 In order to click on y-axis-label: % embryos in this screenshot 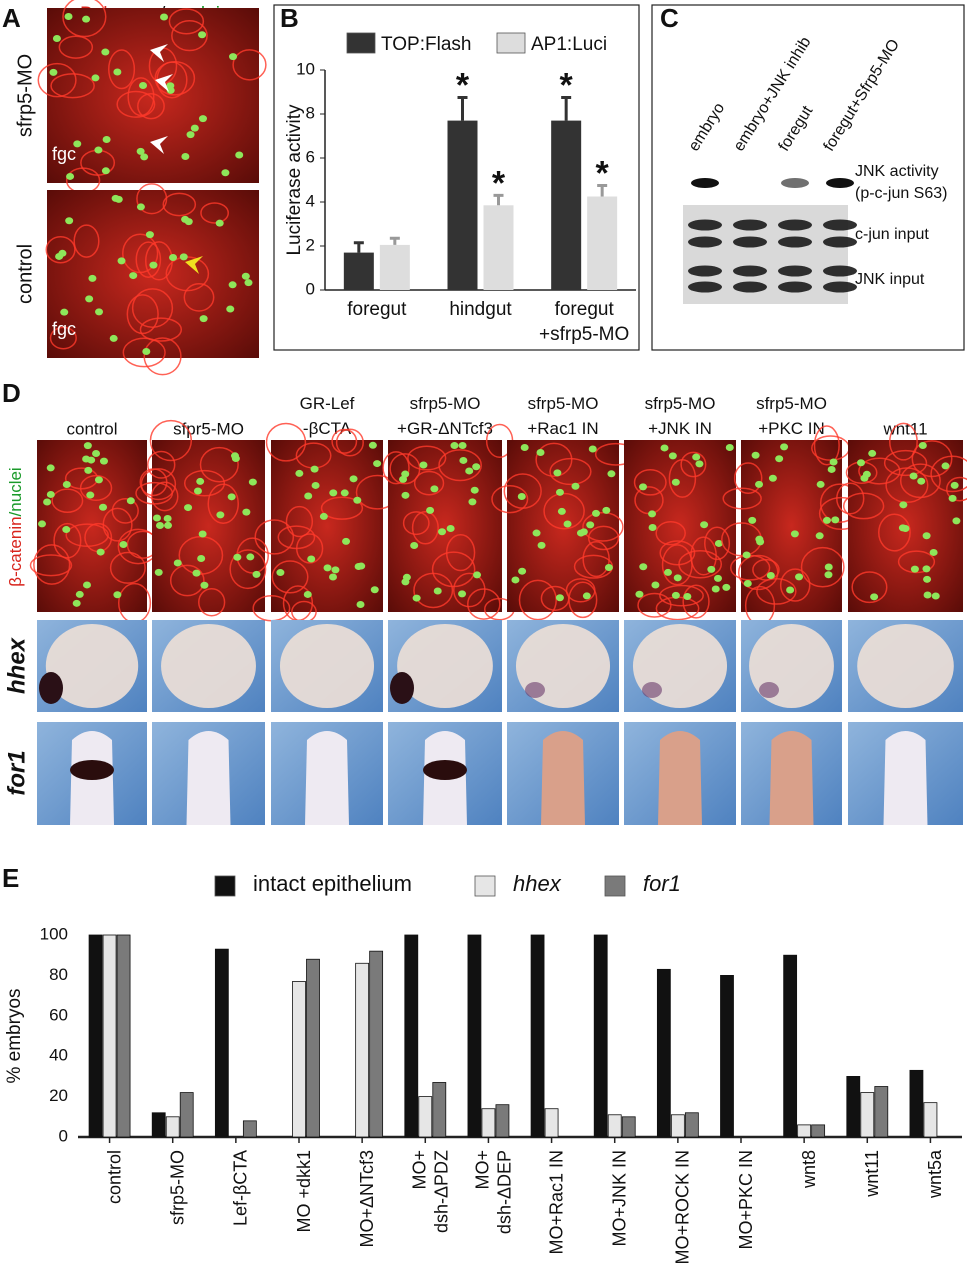, I will do `click(14, 1035)`.